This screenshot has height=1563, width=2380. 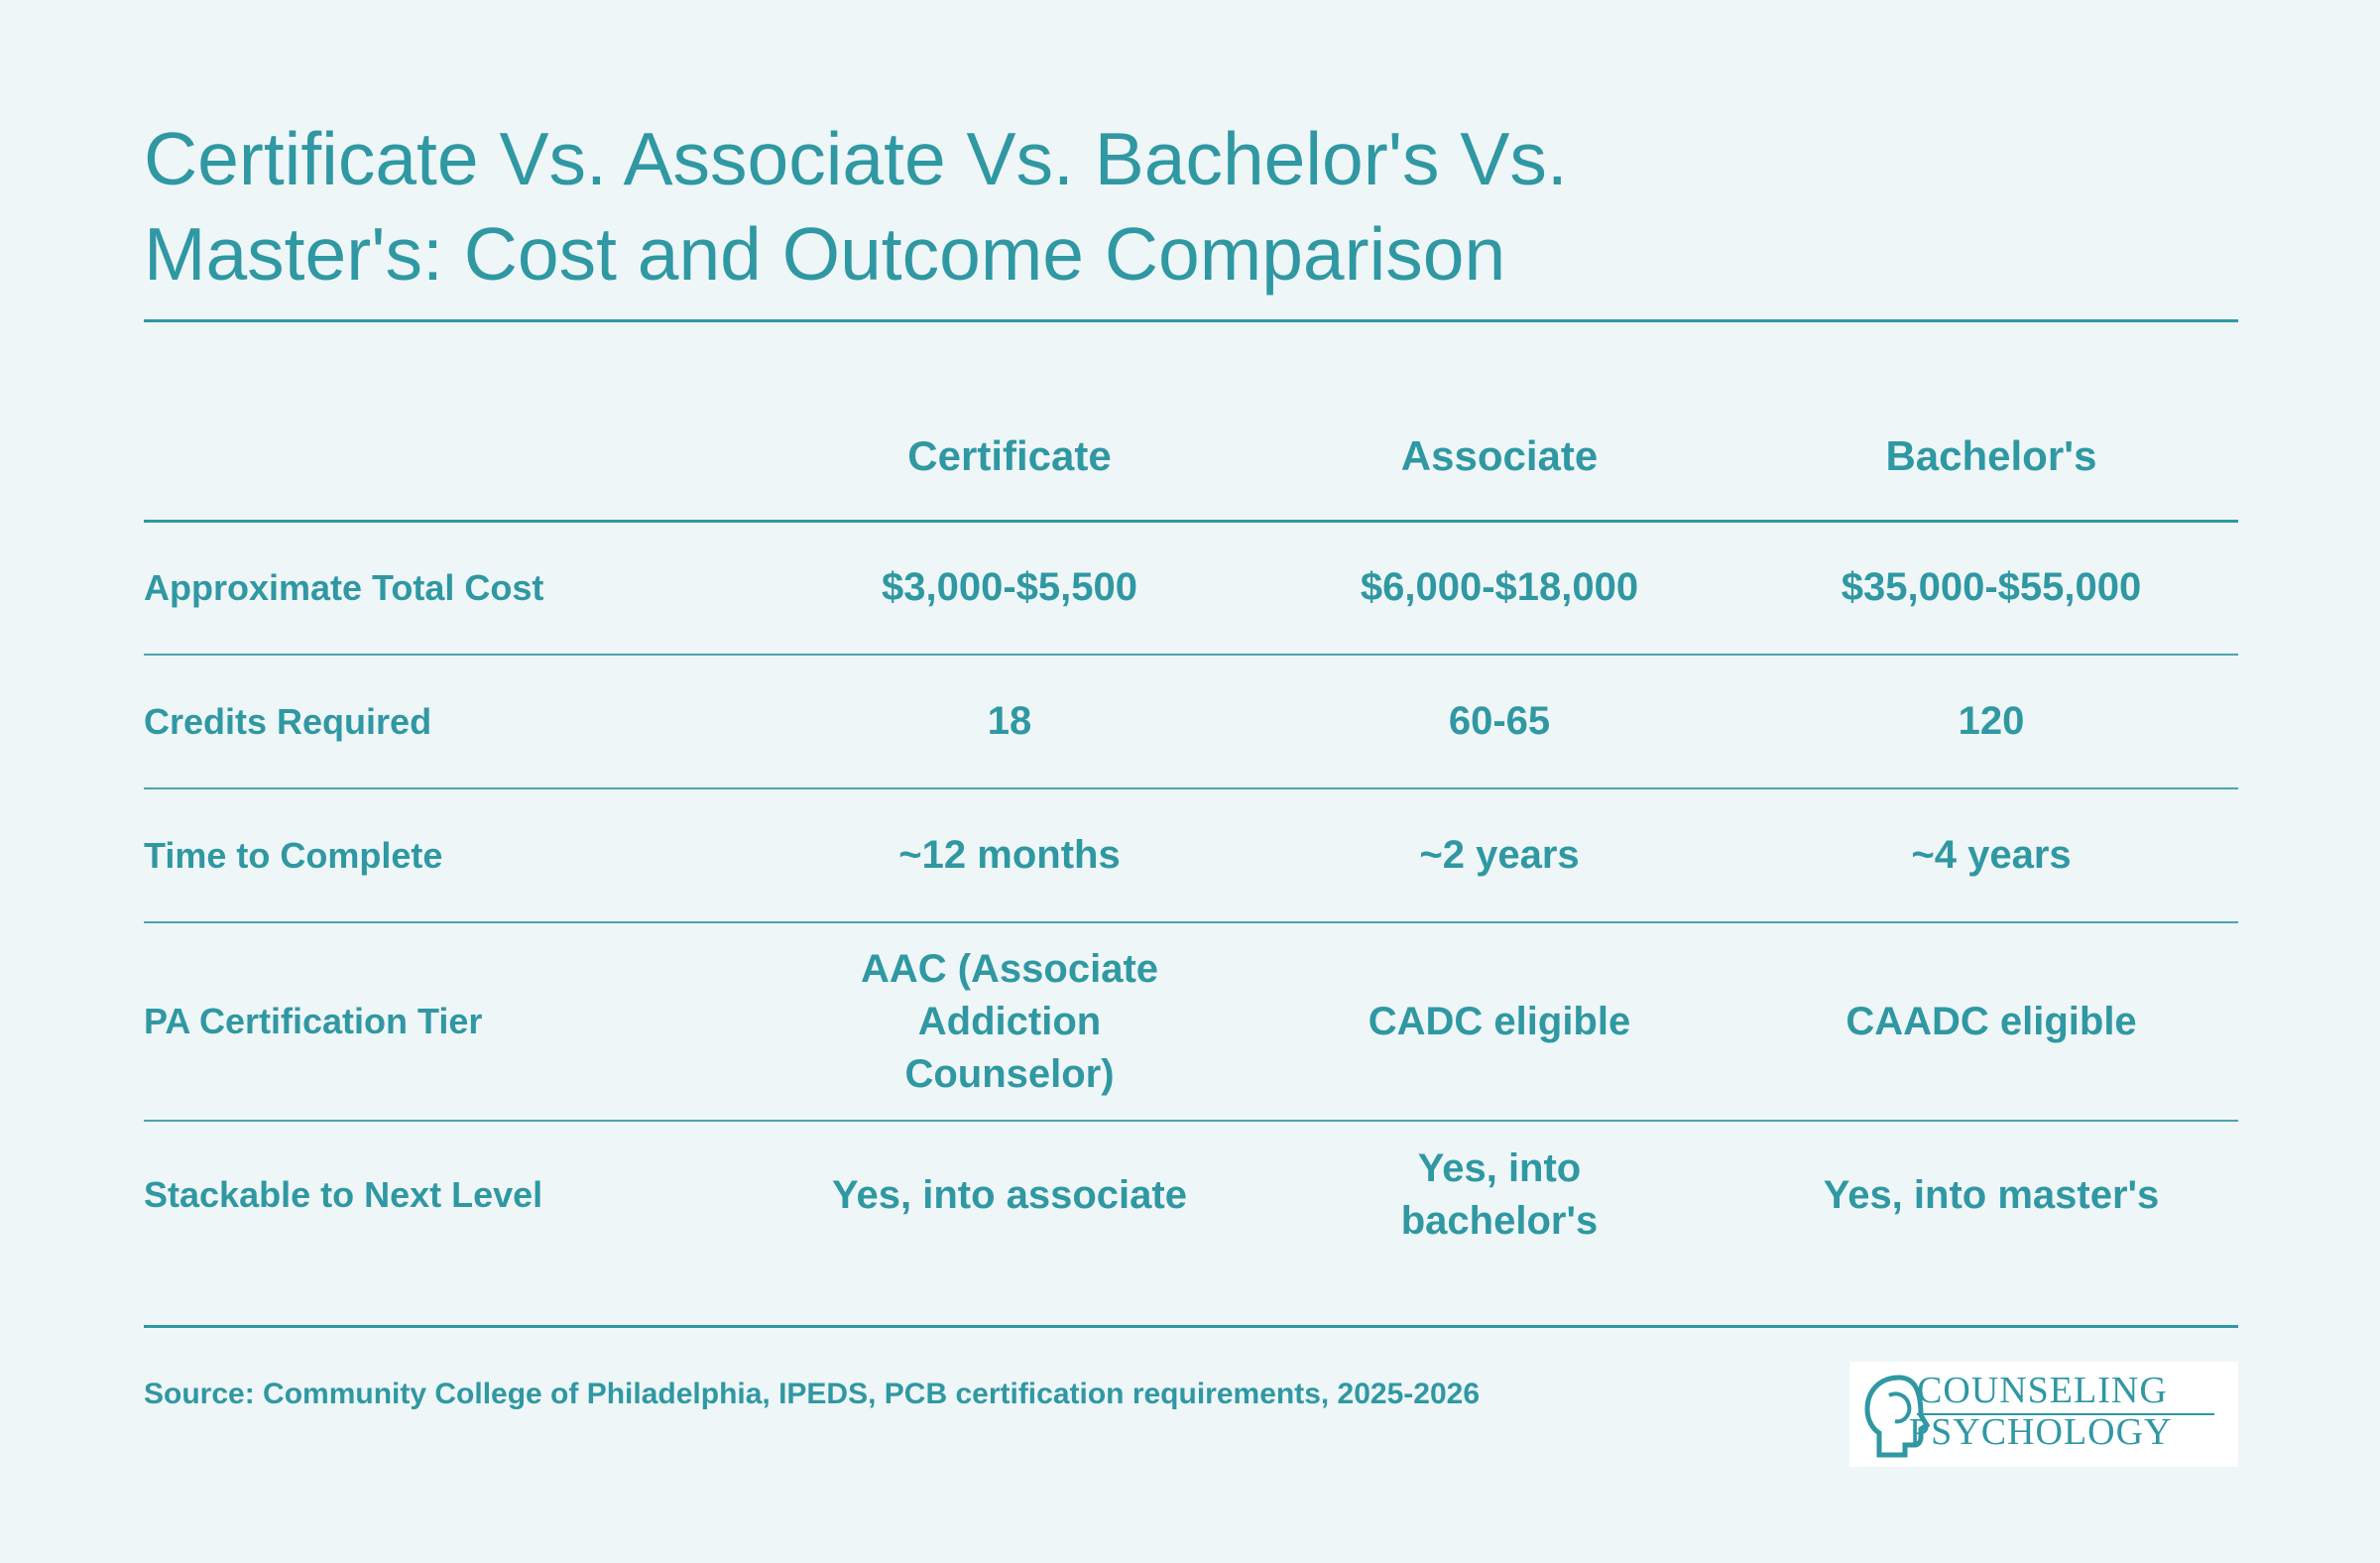 I want to click on row-label: Credits Required, so click(x=288, y=721).